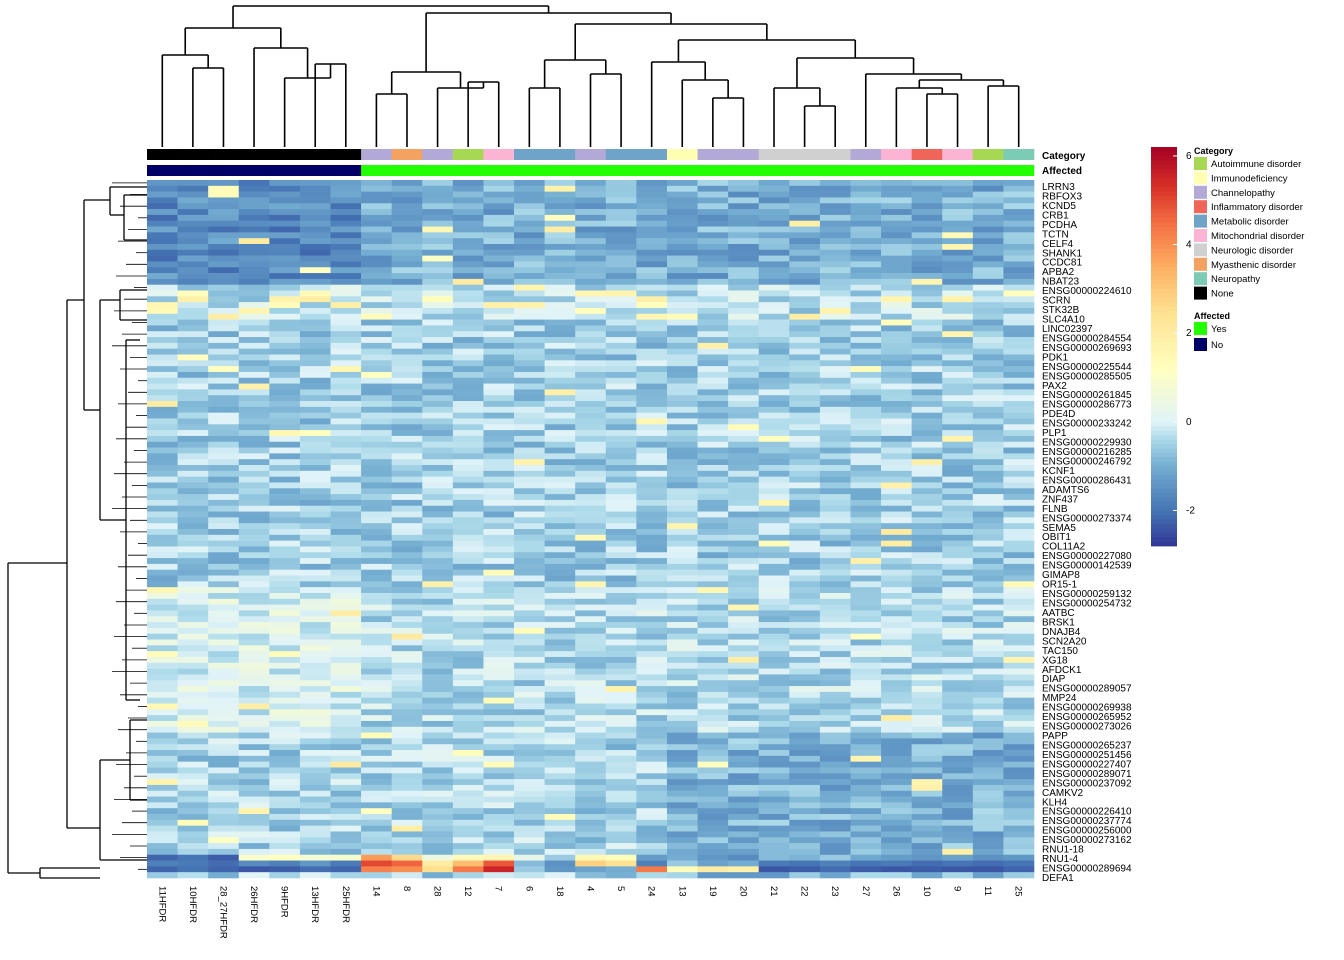 This screenshot has width=1344, height=960. Describe the element at coordinates (161, 904) in the screenshot. I see `column-label: 11HFDR` at that location.